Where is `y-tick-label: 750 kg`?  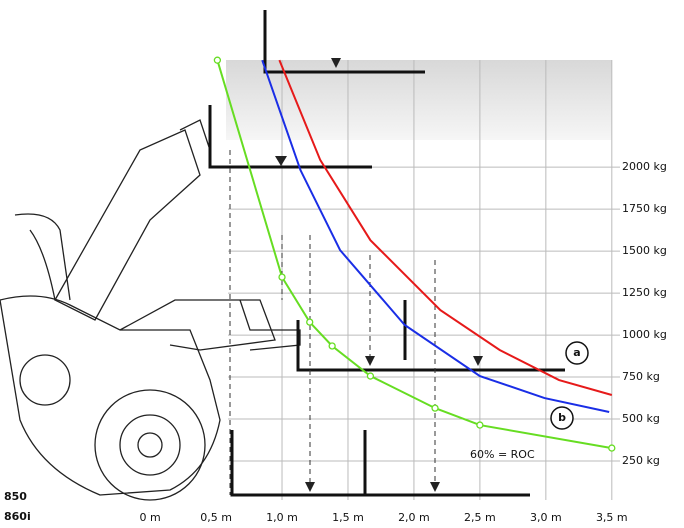
y-tick-label: 750 kg is located at coordinates (641, 376).